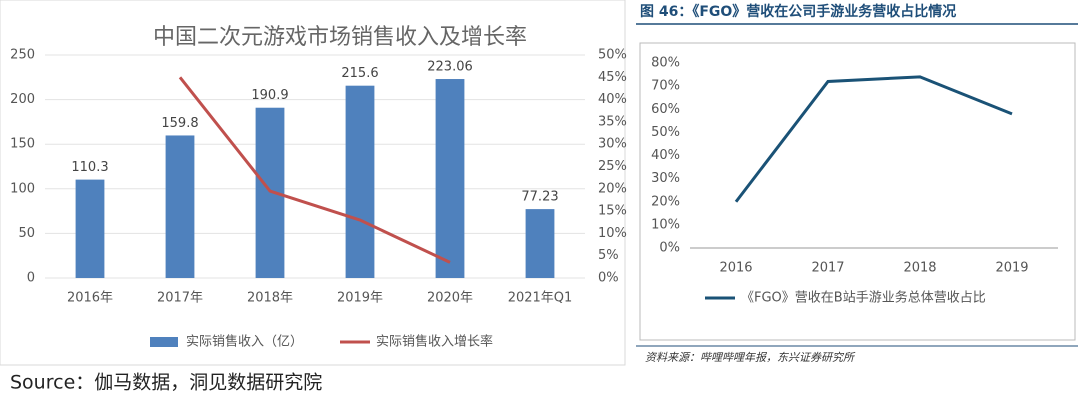  Describe the element at coordinates (166, 383) in the screenshot. I see `source: Source：伽马数据，洞见数据研究院` at that location.